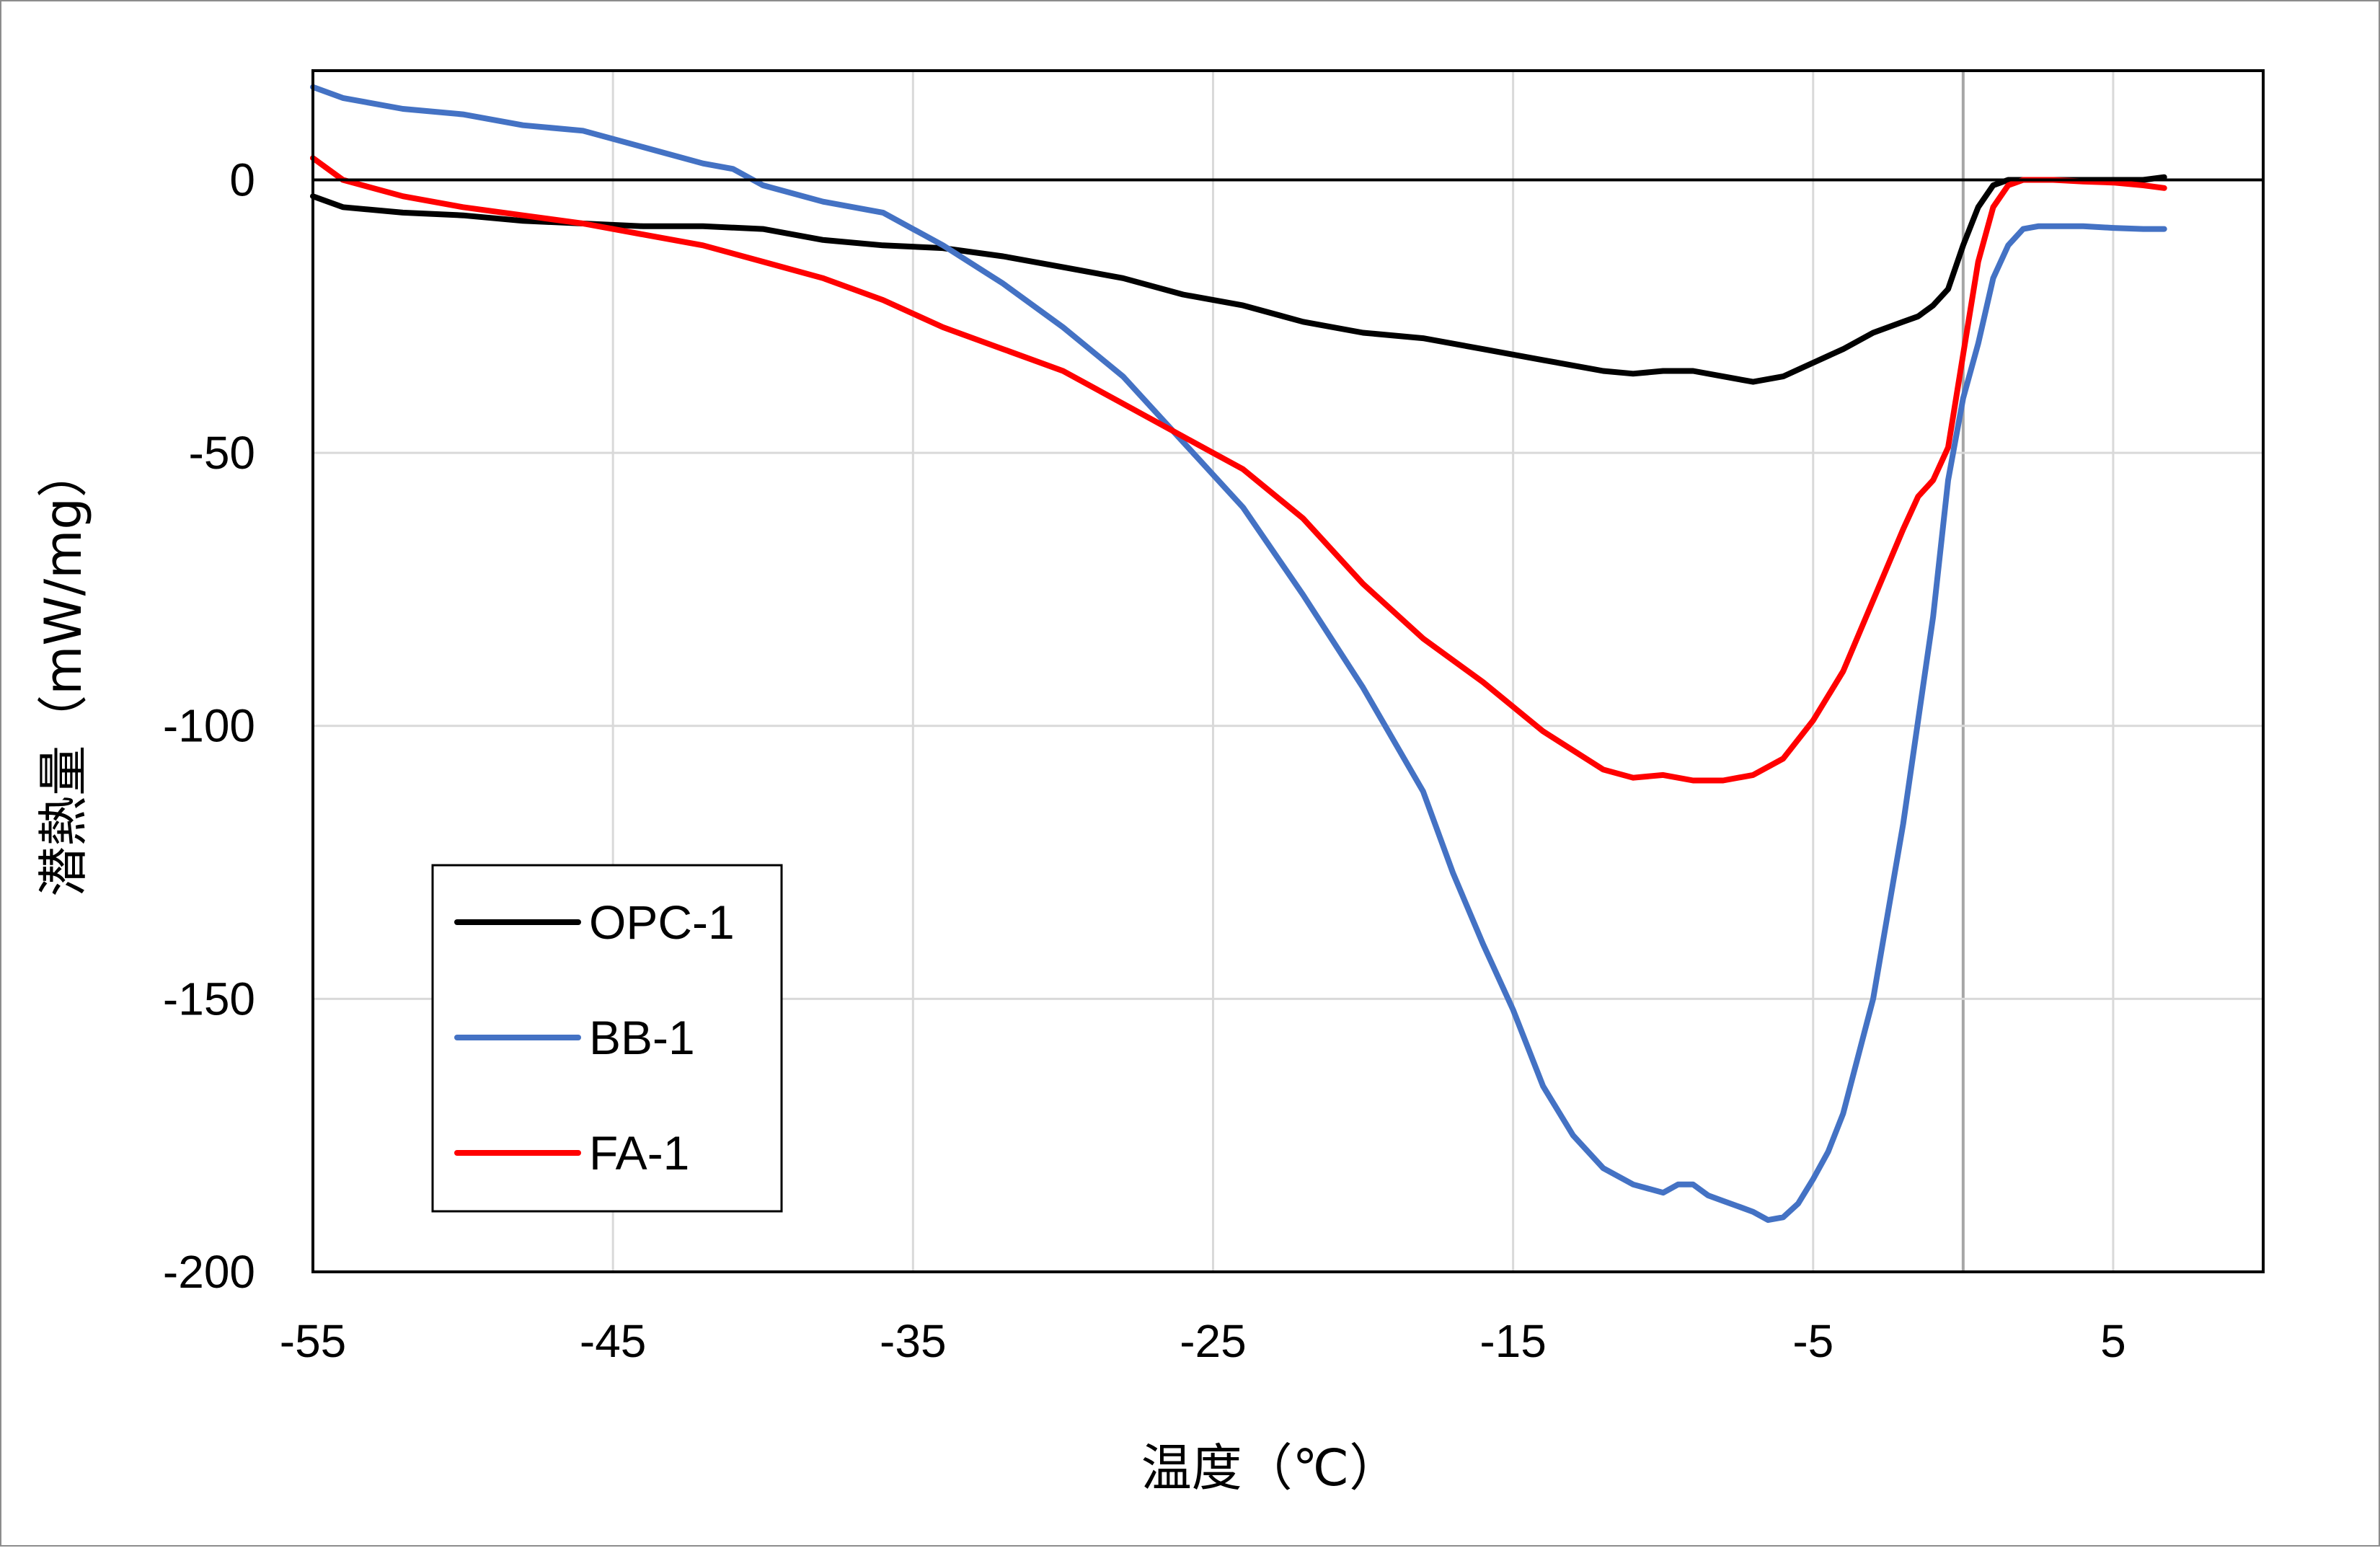  Describe the element at coordinates (209, 726) in the screenshot. I see `y-tick-label: -100` at that location.